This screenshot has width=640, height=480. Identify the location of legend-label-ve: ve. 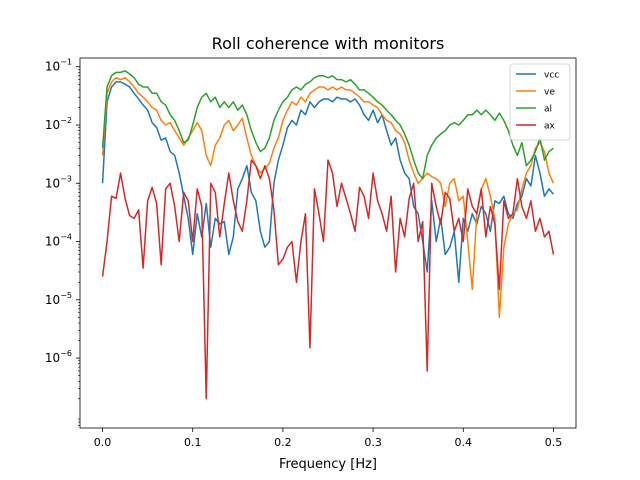
(549, 93).